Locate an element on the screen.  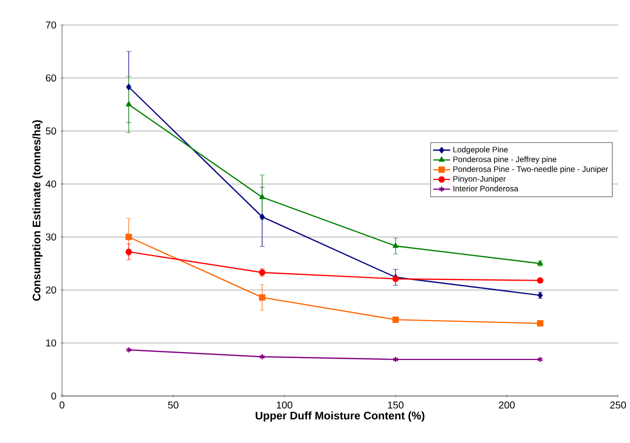
x-tick-label: 150 is located at coordinates (396, 405).